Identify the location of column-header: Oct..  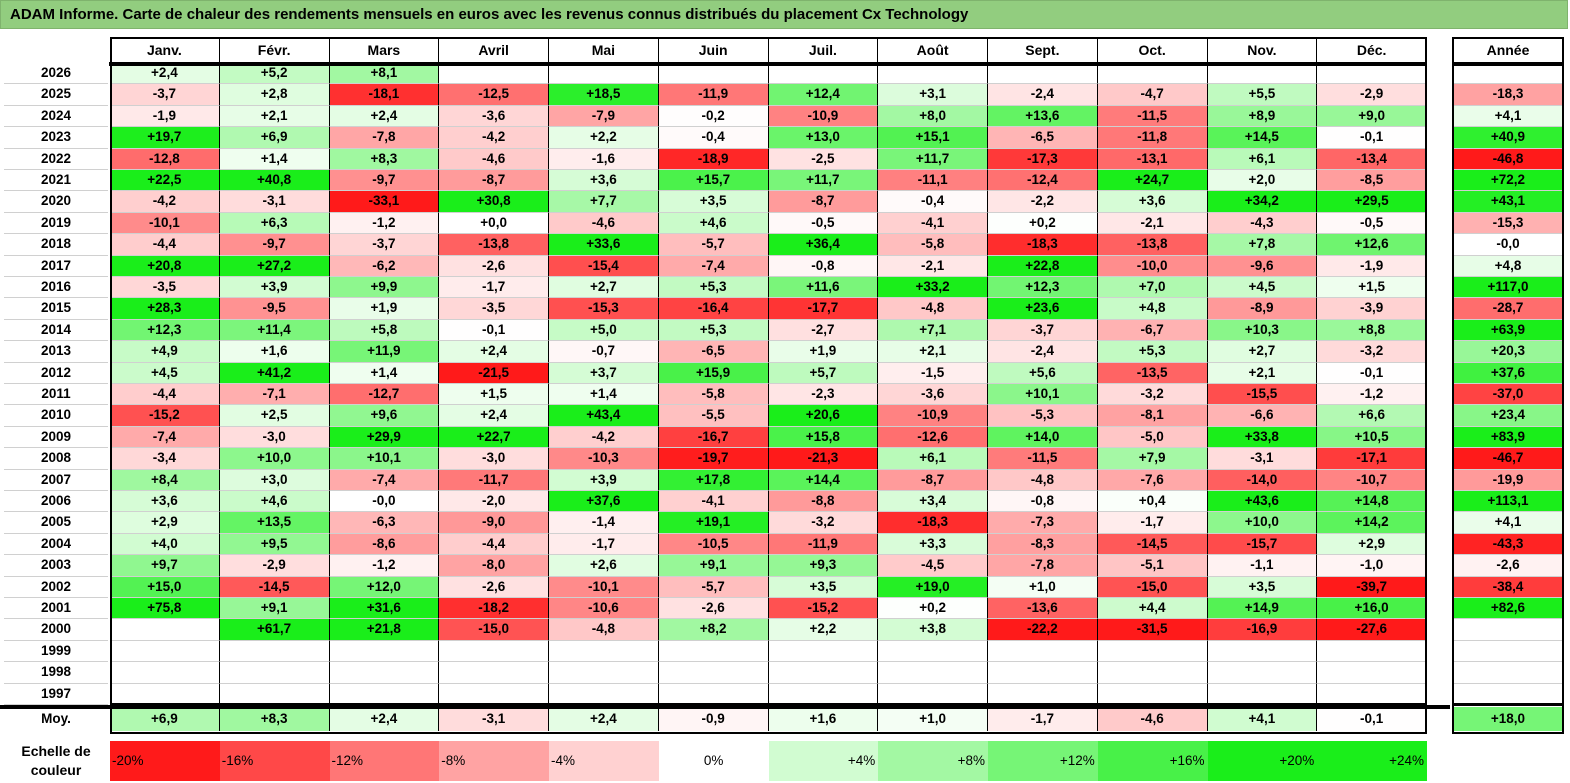
(1152, 50).